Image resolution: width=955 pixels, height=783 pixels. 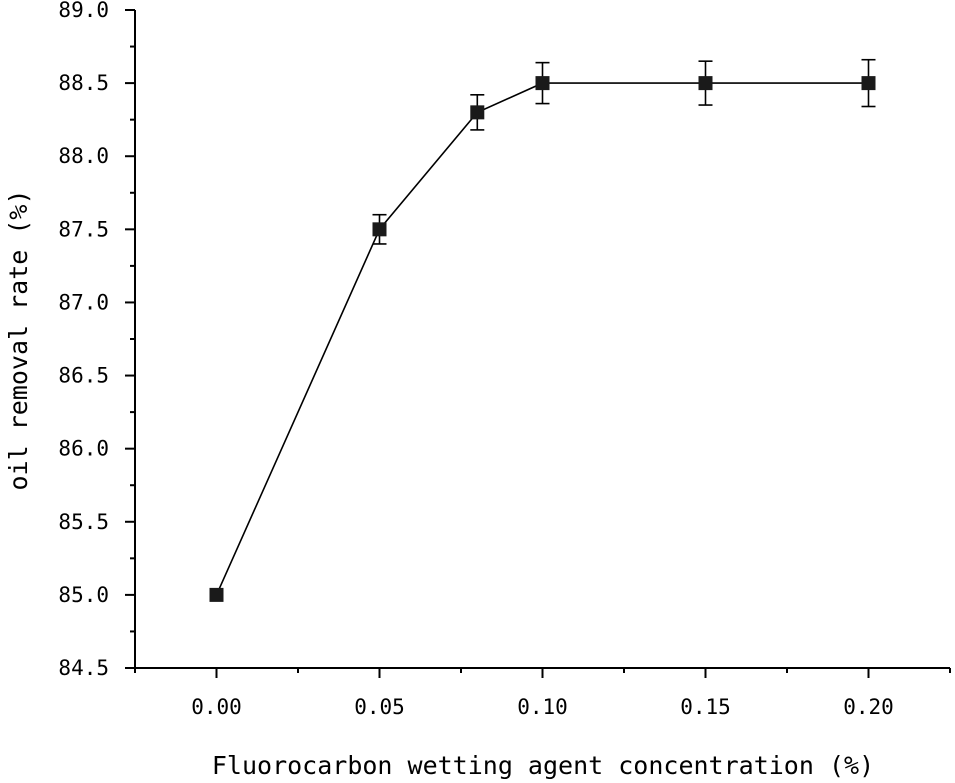 I want to click on y-tick-label: 87.0, so click(x=83, y=302).